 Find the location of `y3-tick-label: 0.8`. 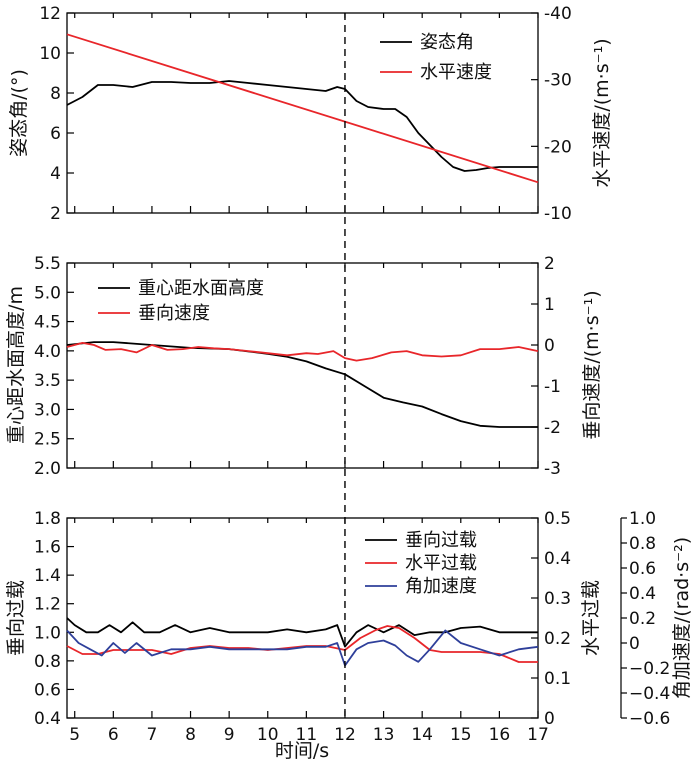

y3-tick-label: 0.8 is located at coordinates (642, 544).